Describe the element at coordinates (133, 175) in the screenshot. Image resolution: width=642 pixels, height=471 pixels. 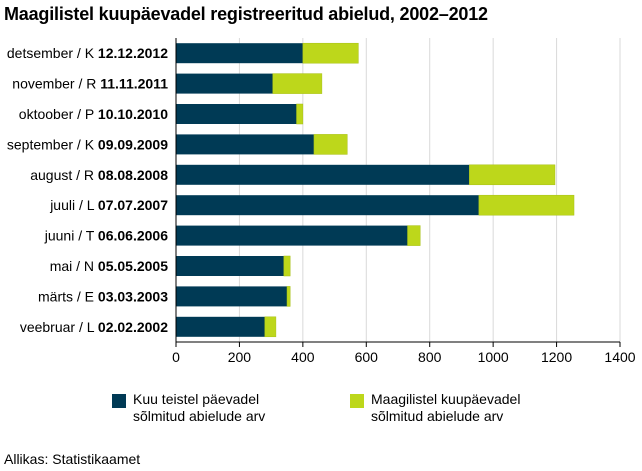
I see `category-label-date: 08.08.2008` at that location.